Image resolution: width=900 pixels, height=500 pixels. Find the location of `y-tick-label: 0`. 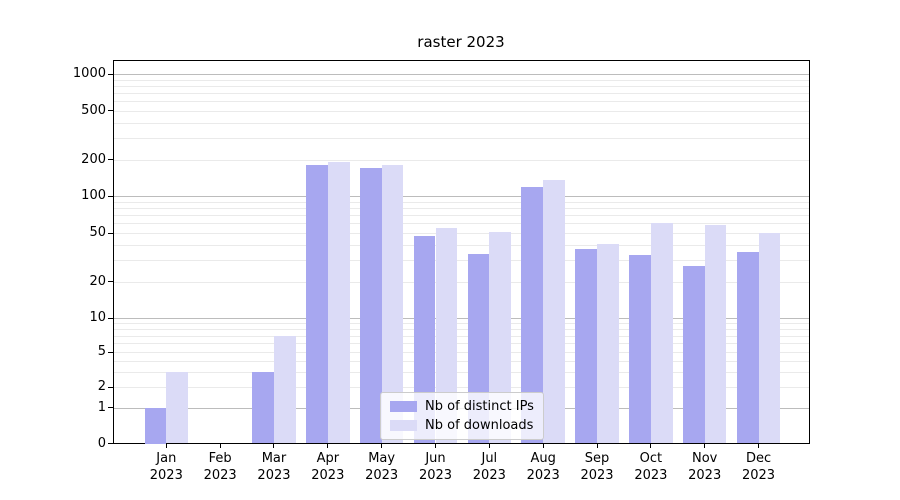

y-tick-label: 0 is located at coordinates (101, 443).